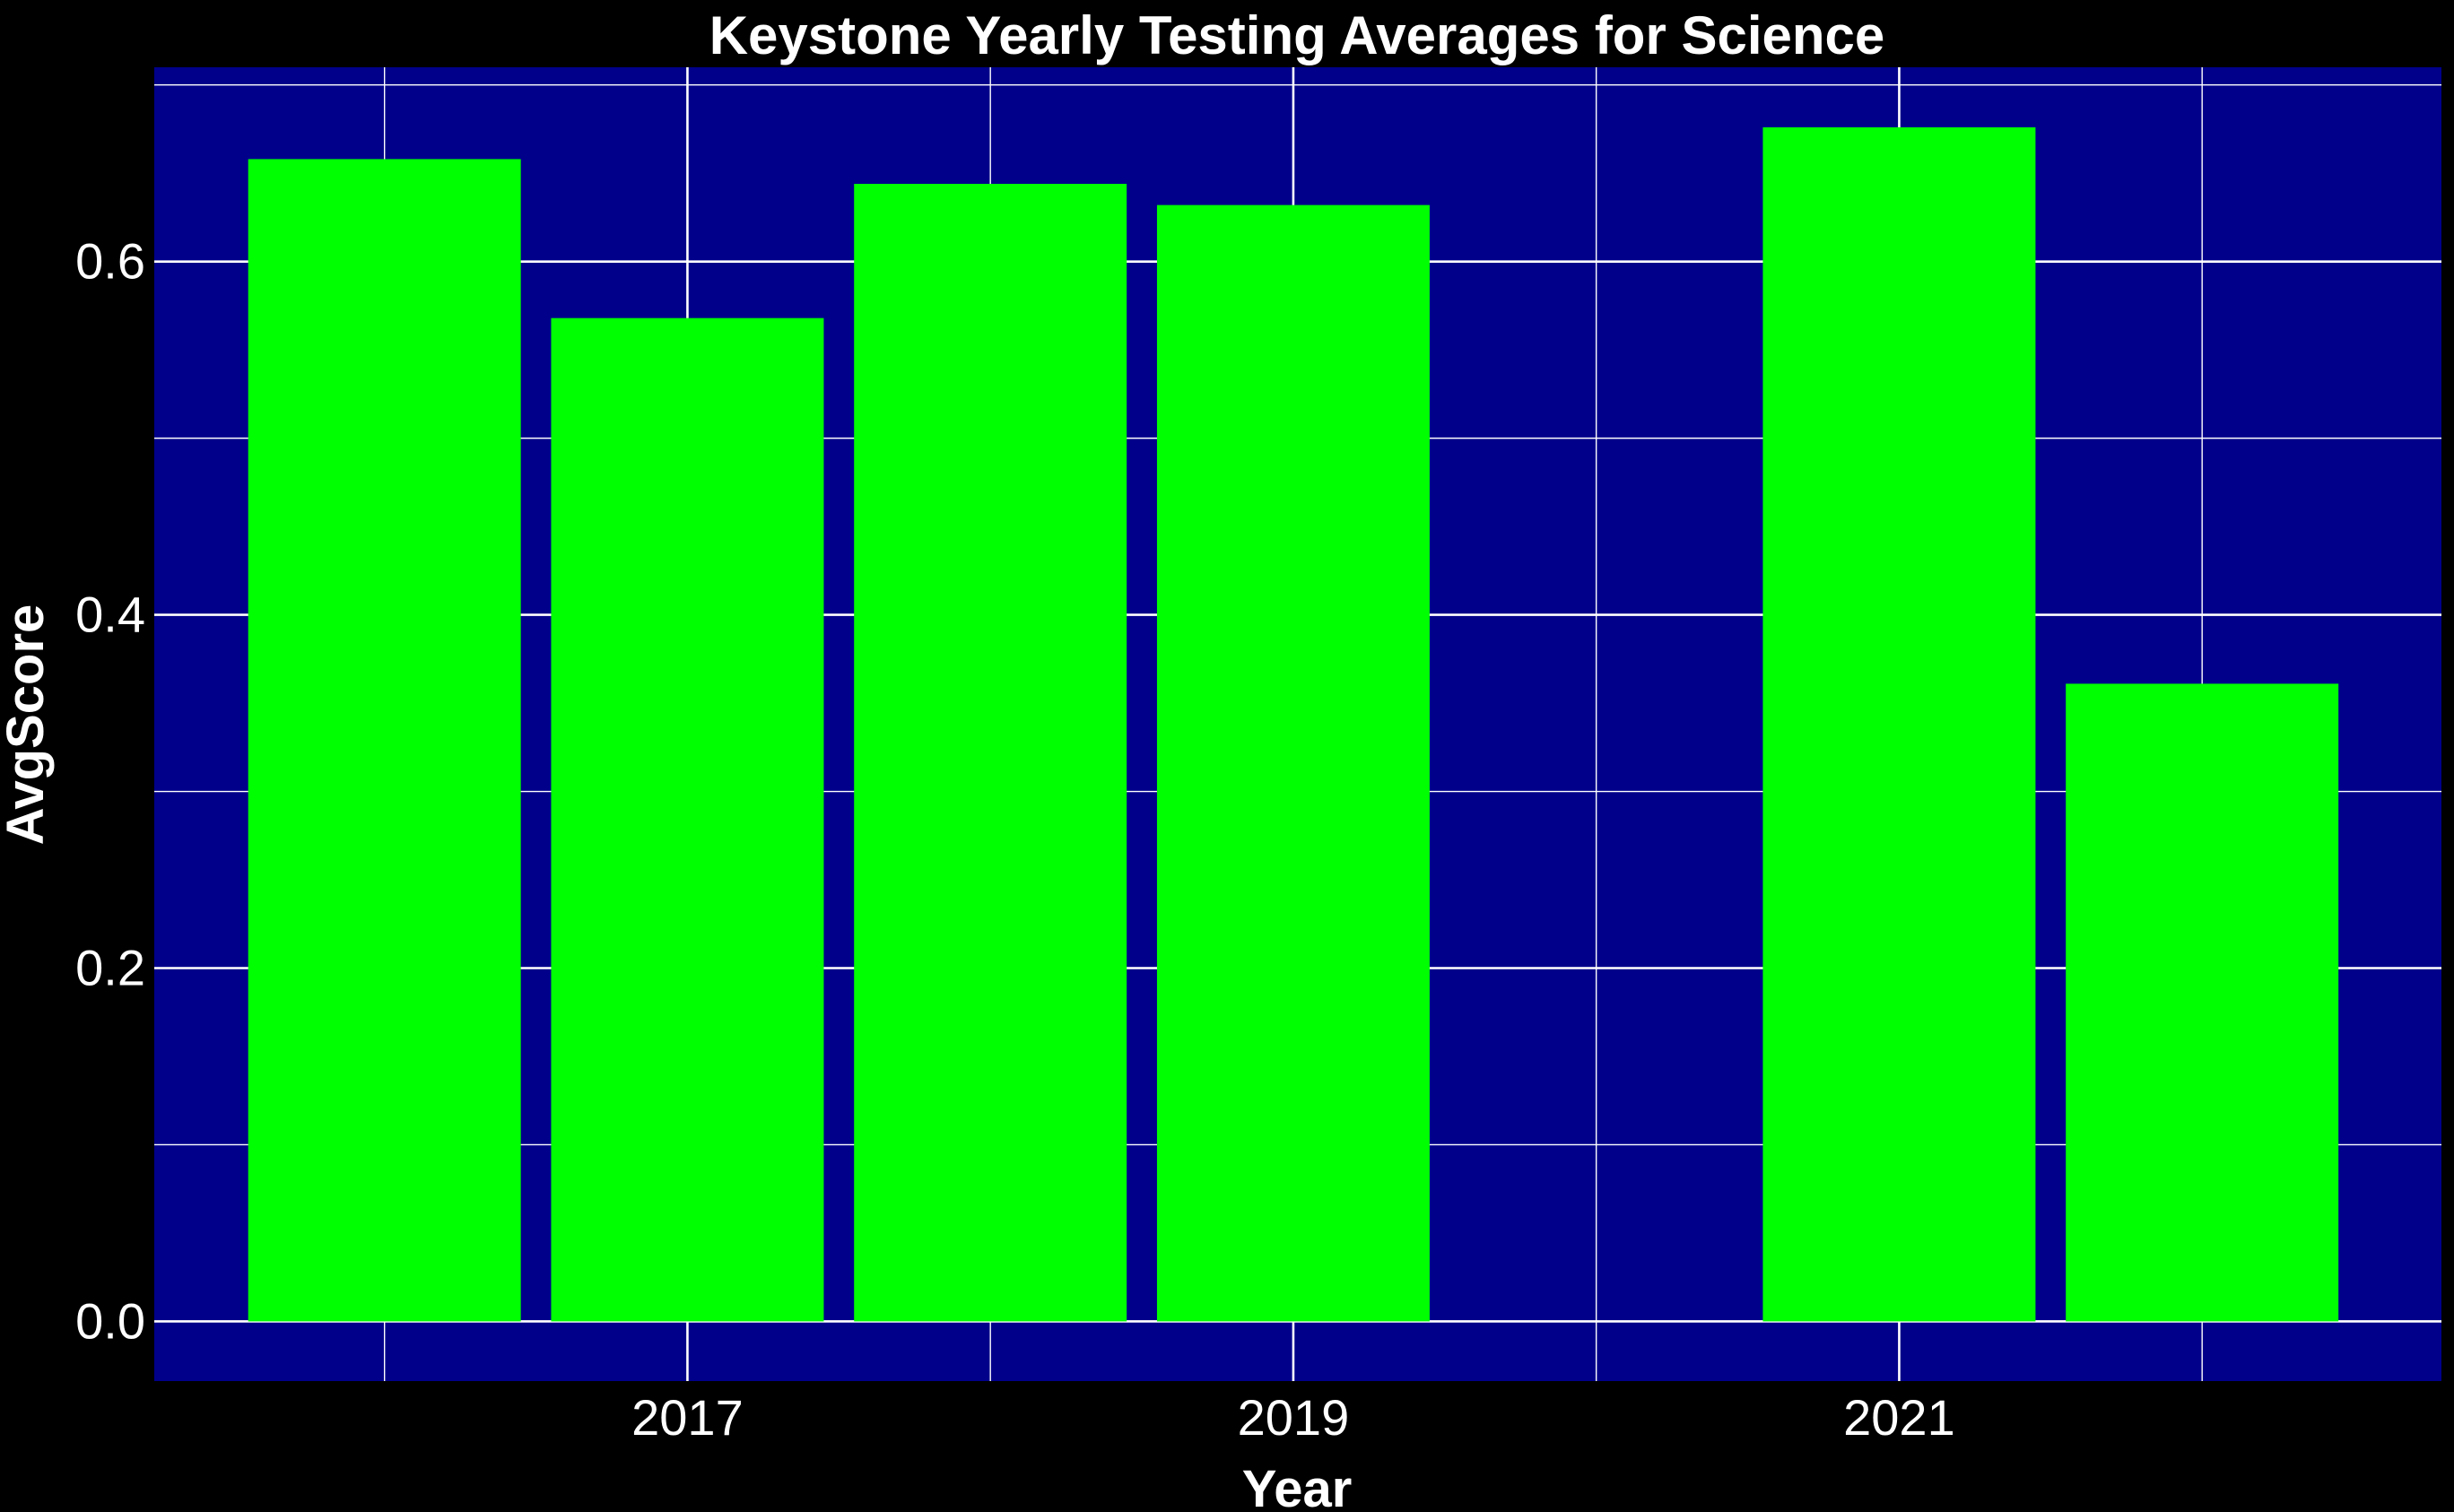 Image resolution: width=2454 pixels, height=1512 pixels. I want to click on bar-2018, so click(990, 752).